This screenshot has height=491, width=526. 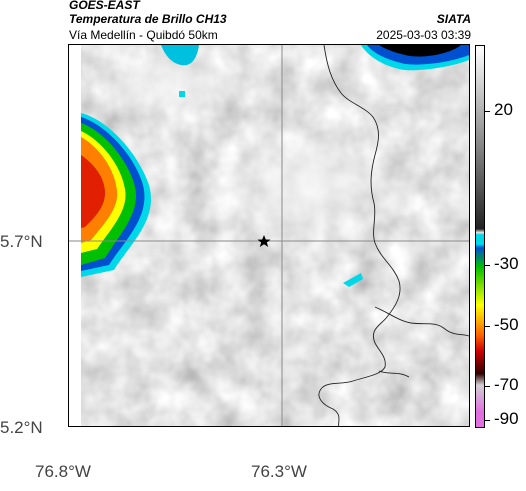 I want to click on star-icon, so click(x=264, y=241).